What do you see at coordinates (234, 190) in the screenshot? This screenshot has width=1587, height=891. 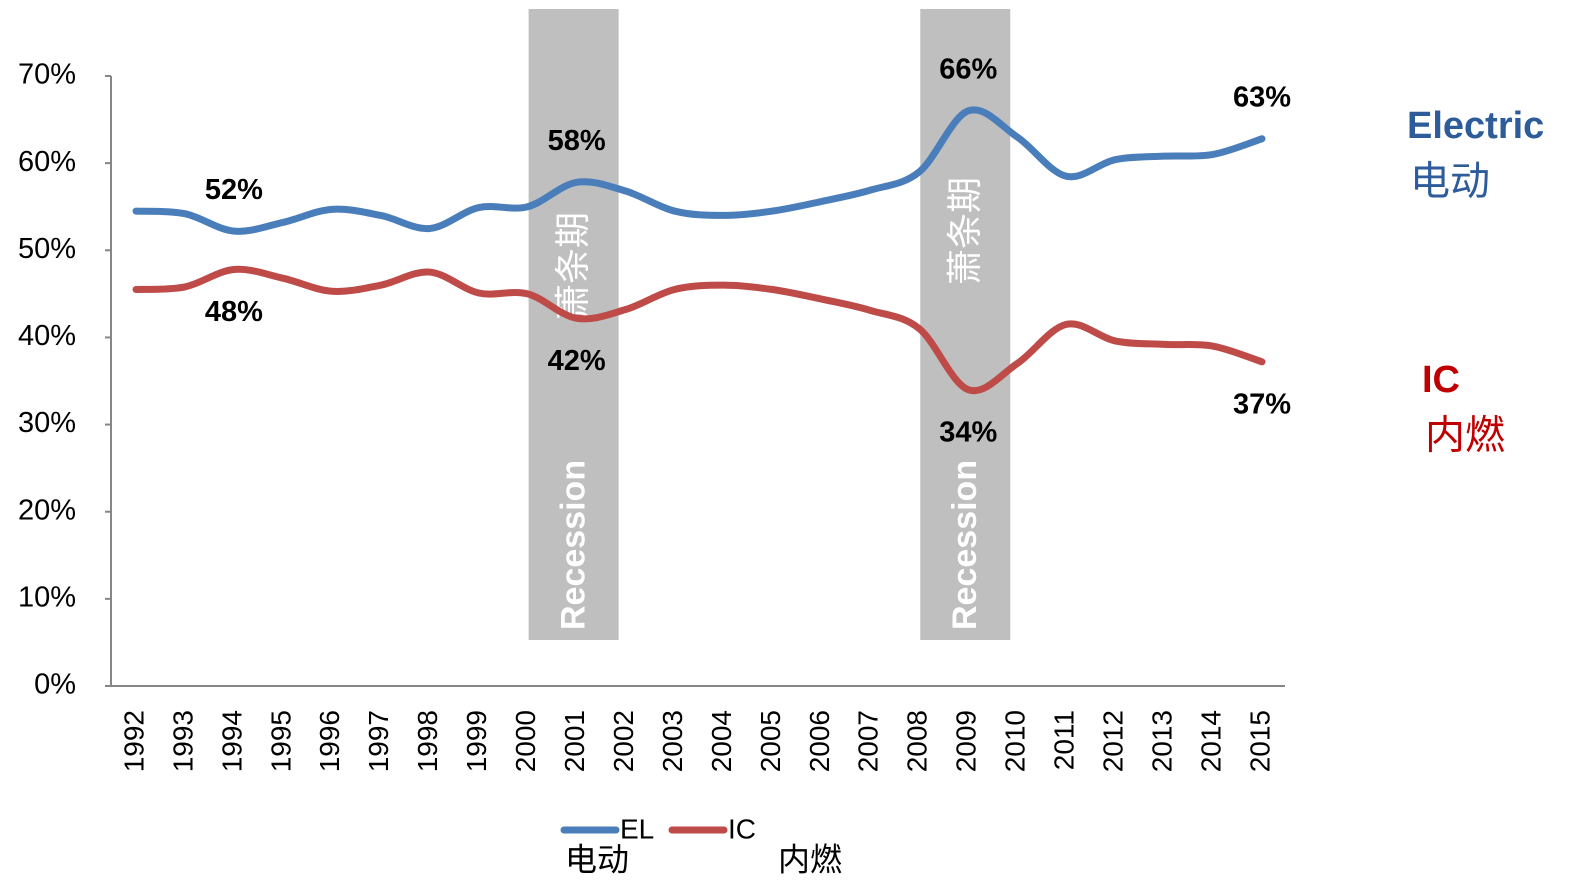 I see `data-label: 52%` at bounding box center [234, 190].